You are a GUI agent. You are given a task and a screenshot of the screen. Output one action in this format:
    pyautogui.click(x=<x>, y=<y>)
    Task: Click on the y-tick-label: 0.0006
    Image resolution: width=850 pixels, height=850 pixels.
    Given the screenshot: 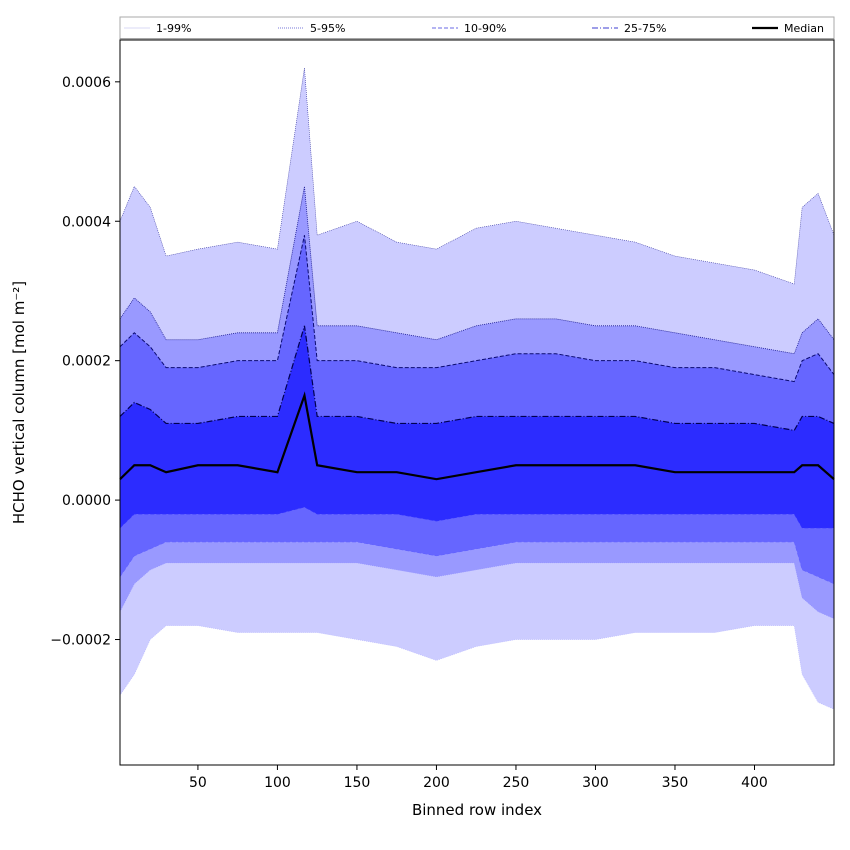 What is the action you would take?
    pyautogui.click(x=86, y=83)
    